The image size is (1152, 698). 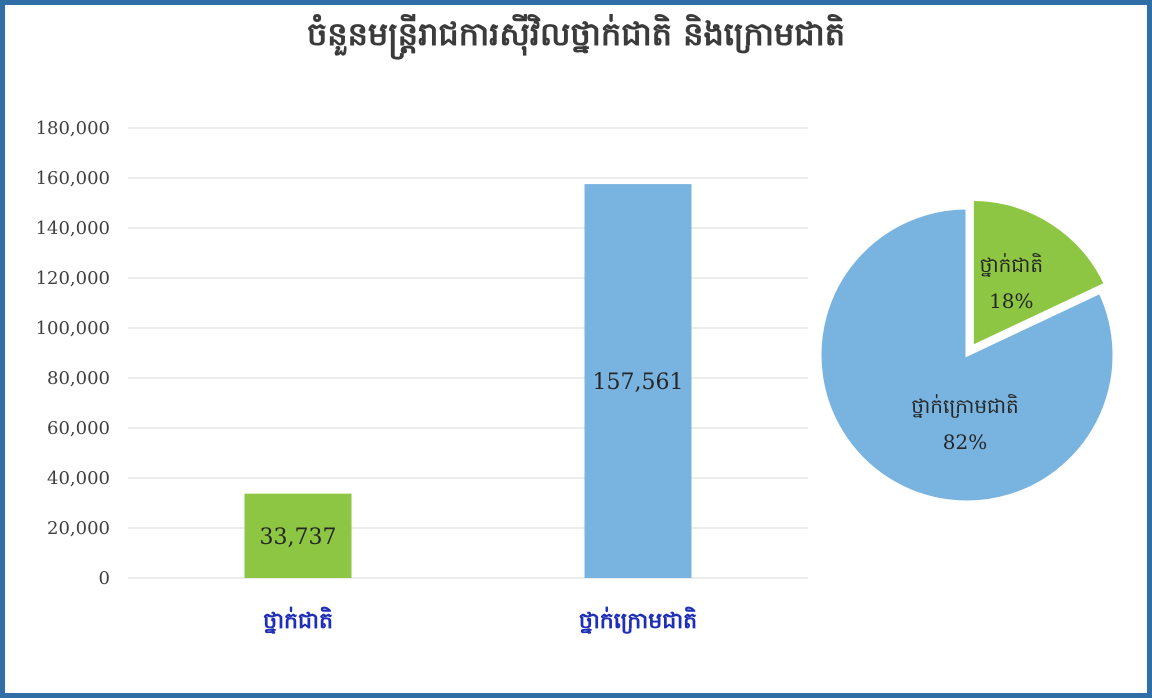 I want to click on y-tick-label: 20,000, so click(x=78, y=528).